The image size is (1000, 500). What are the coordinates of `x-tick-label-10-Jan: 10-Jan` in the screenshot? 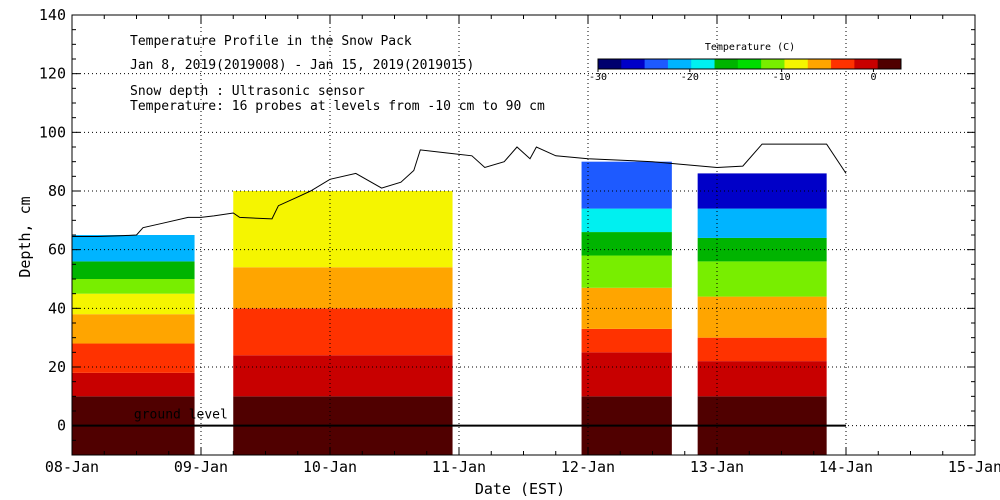 It's located at (330, 467).